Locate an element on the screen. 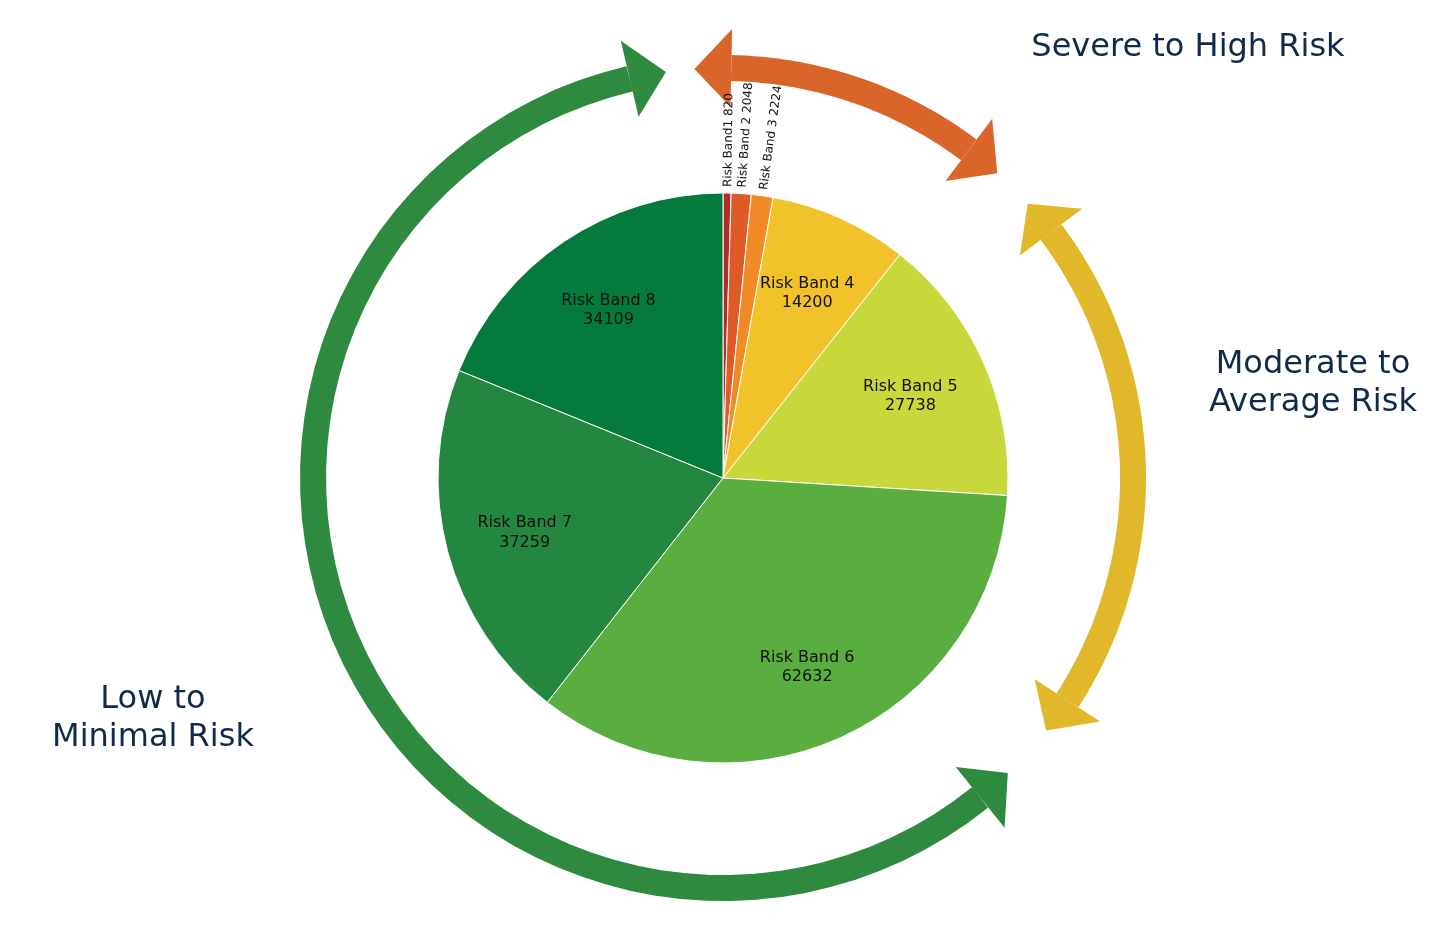 This screenshot has width=1432, height=926. text: Low to Minimal Risk is located at coordinates (153, 716).